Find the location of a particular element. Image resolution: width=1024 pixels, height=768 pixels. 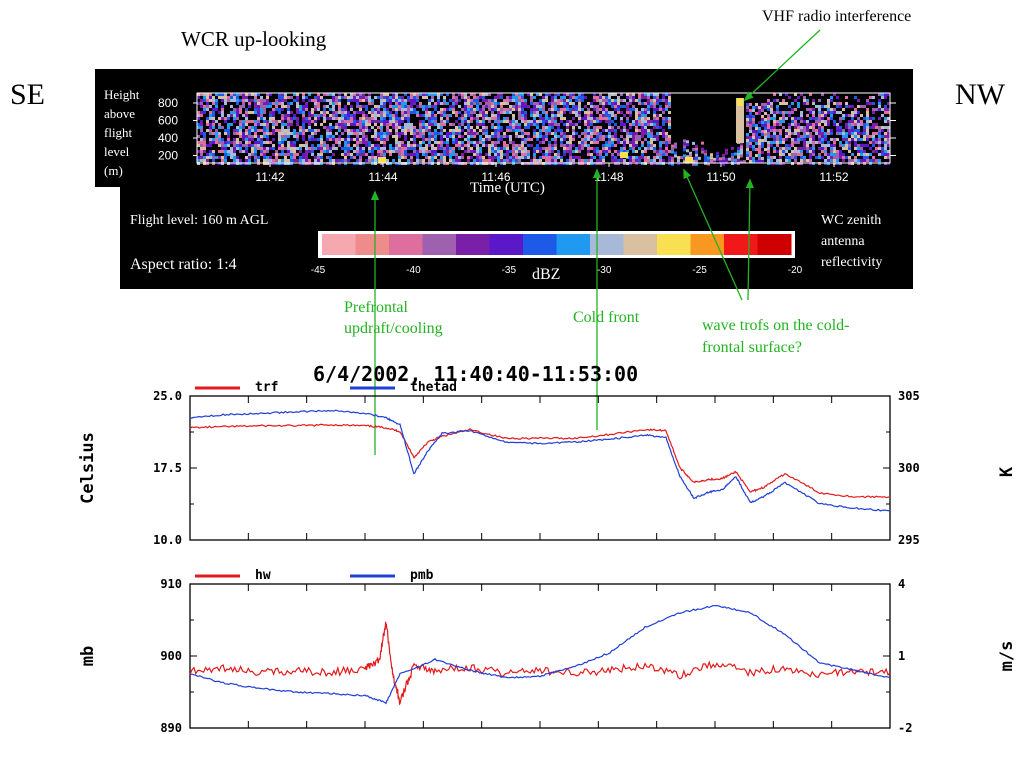

height-label-line: flight is located at coordinates (118, 132).